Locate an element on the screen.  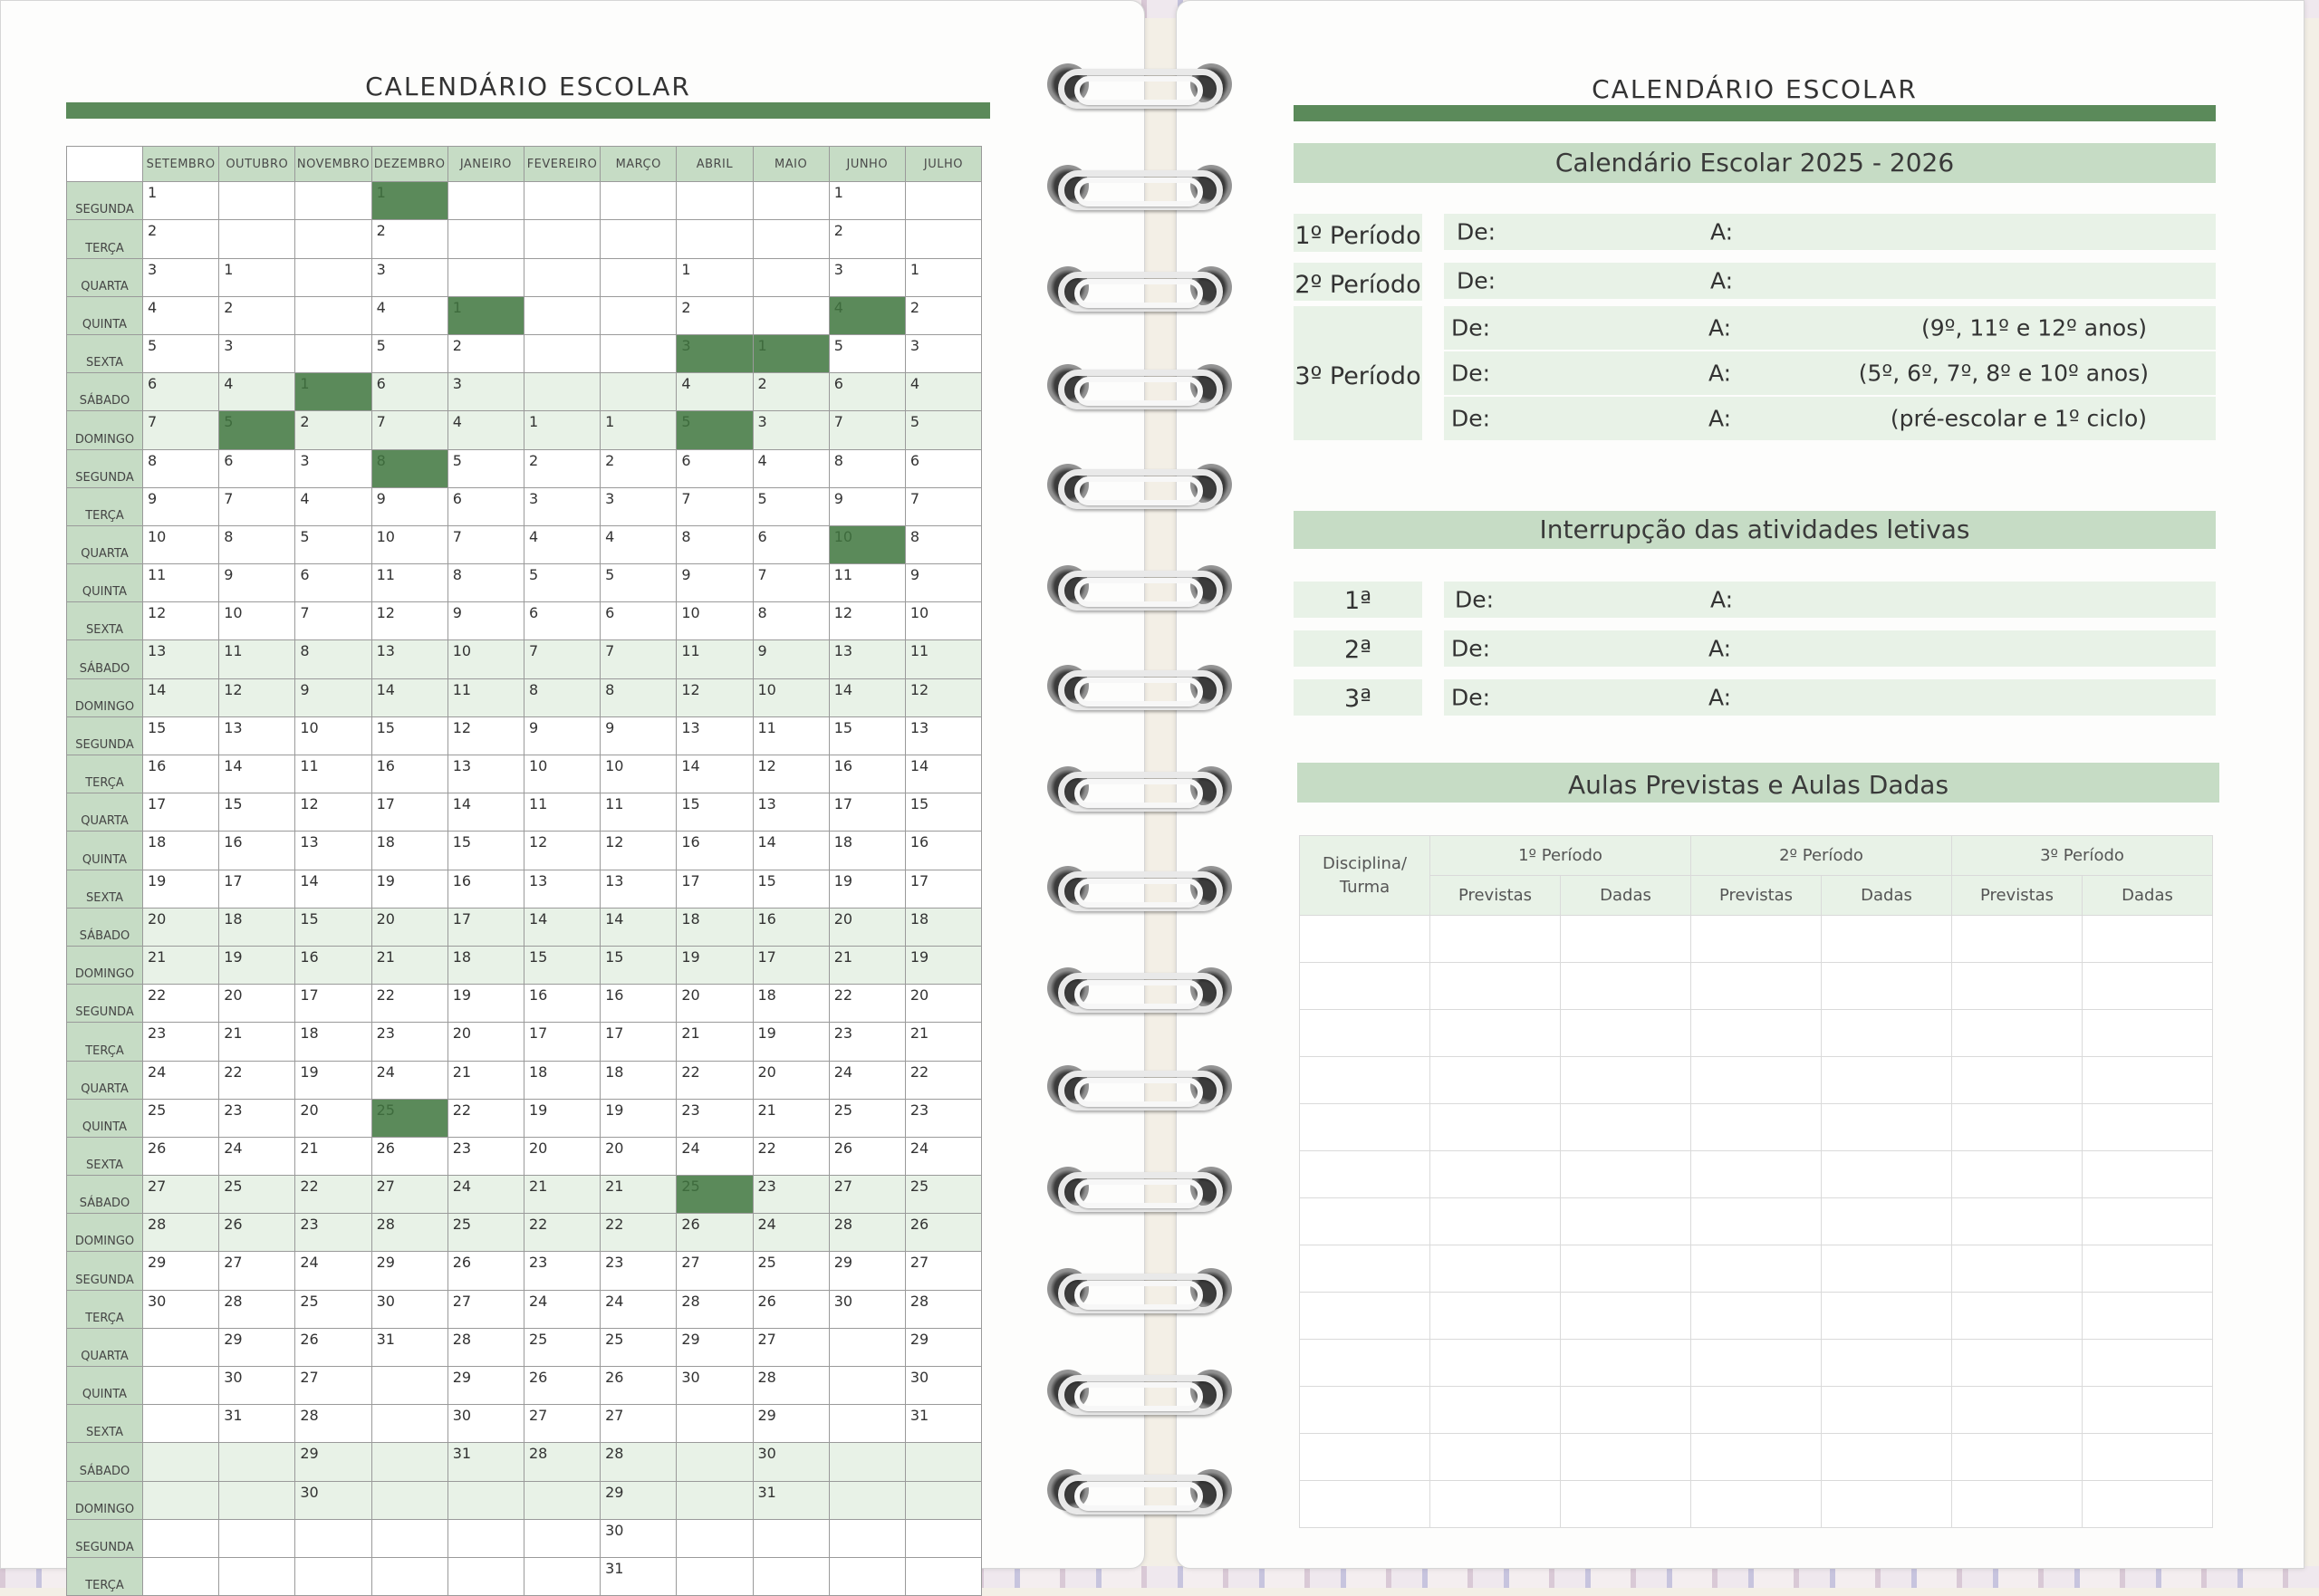
day-cell: 20 is located at coordinates (639, 1156).